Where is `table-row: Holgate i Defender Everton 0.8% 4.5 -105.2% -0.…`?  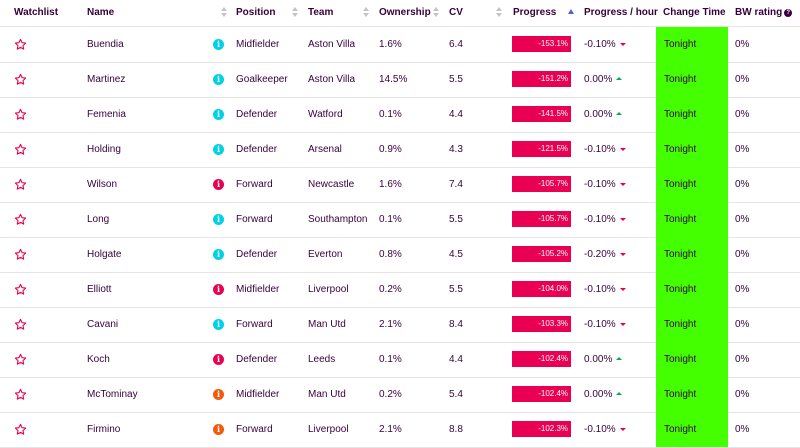 table-row: Holgate i Defender Everton 0.8% 4.5 -105.2% -0.… is located at coordinates (400, 255).